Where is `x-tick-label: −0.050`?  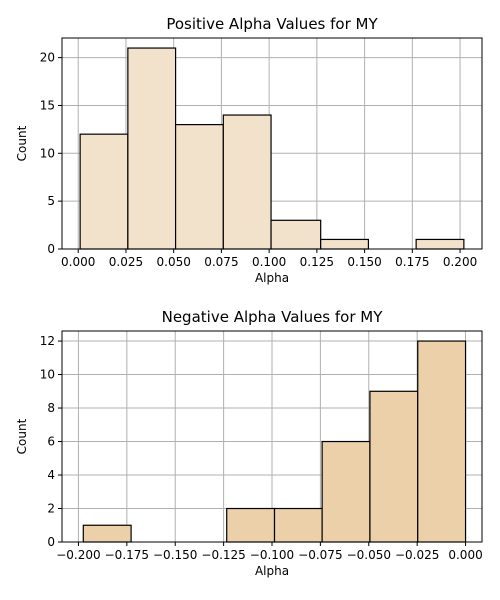 x-tick-label: −0.050 is located at coordinates (369, 555).